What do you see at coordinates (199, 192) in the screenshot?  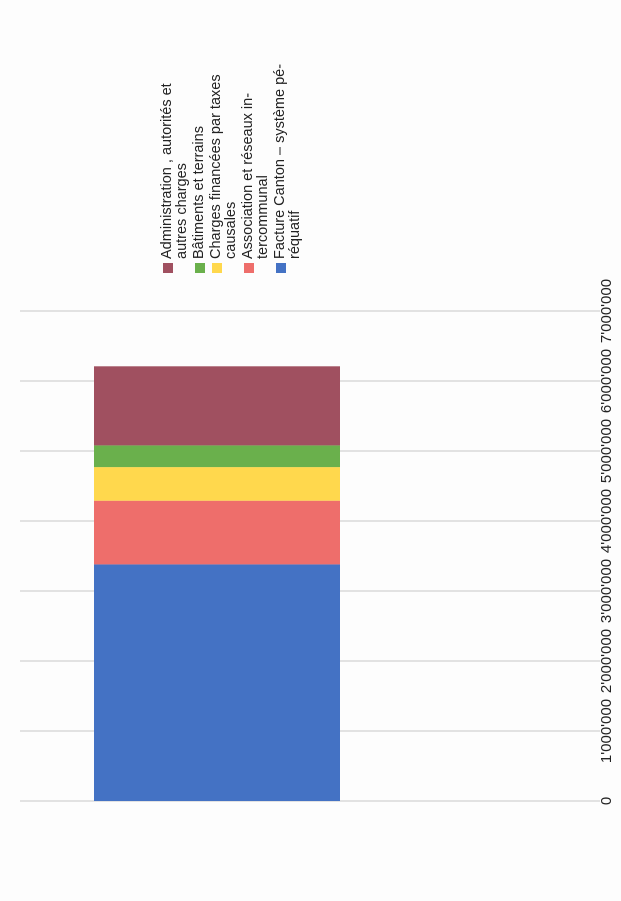 I see `legend-label: Bâtiments et terrains` at bounding box center [199, 192].